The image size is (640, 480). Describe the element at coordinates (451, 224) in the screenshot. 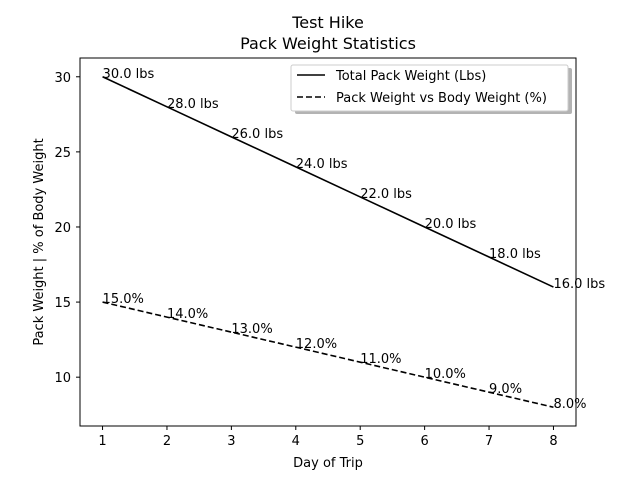

I see `data-label: 20.0 lbs` at that location.